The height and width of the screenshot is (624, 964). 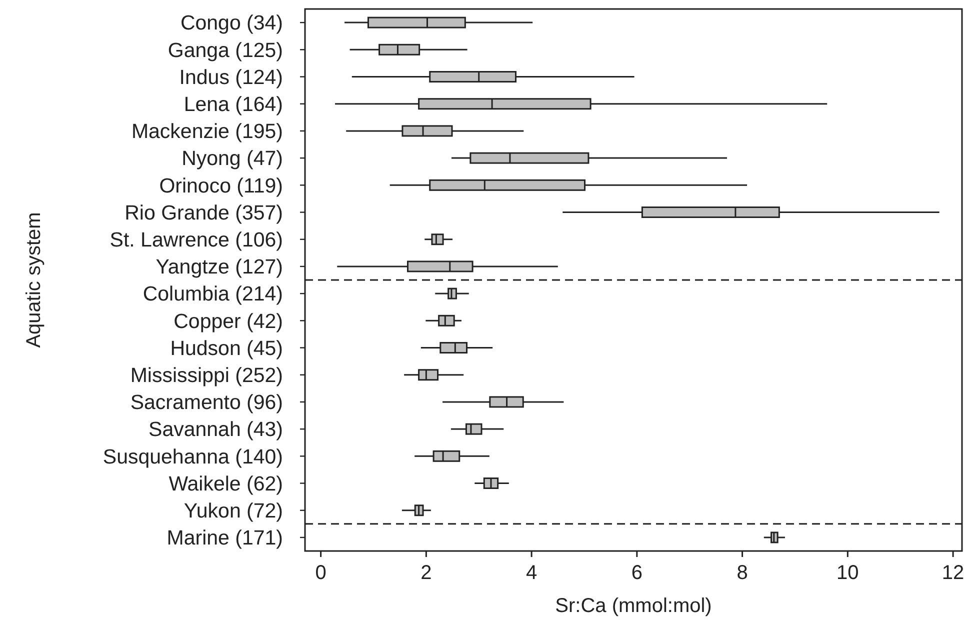 What do you see at coordinates (847, 573) in the screenshot?
I see `x-tick-label: 10` at bounding box center [847, 573].